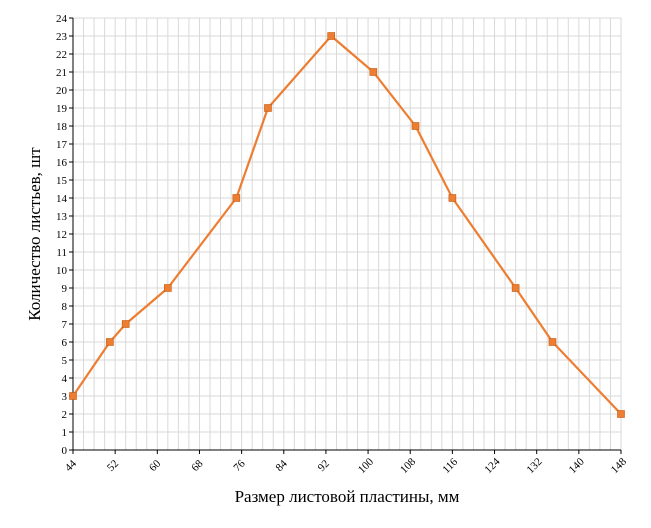  Describe the element at coordinates (65, 307) in the screenshot. I see `y-tick-label: 8` at that location.